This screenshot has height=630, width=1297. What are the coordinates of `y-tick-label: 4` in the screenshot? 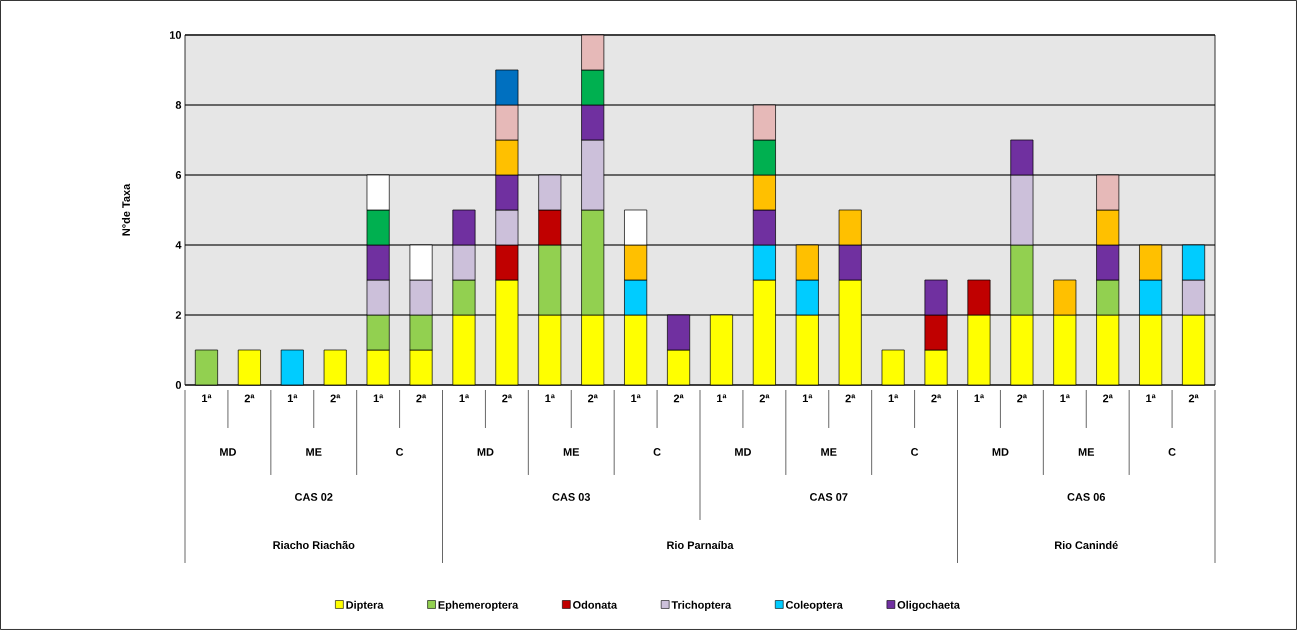 It's located at (178, 245).